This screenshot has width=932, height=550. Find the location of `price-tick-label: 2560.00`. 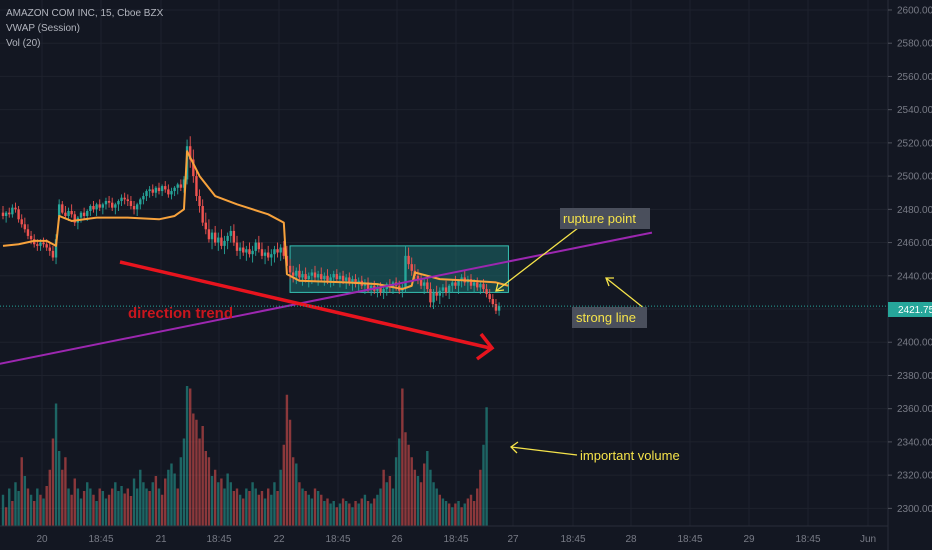

price-tick-label: 2560.00 is located at coordinates (914, 77).